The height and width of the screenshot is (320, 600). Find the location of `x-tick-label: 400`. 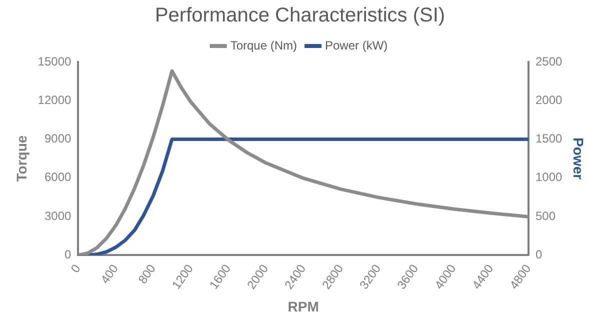

x-tick-label: 400 is located at coordinates (110, 274).